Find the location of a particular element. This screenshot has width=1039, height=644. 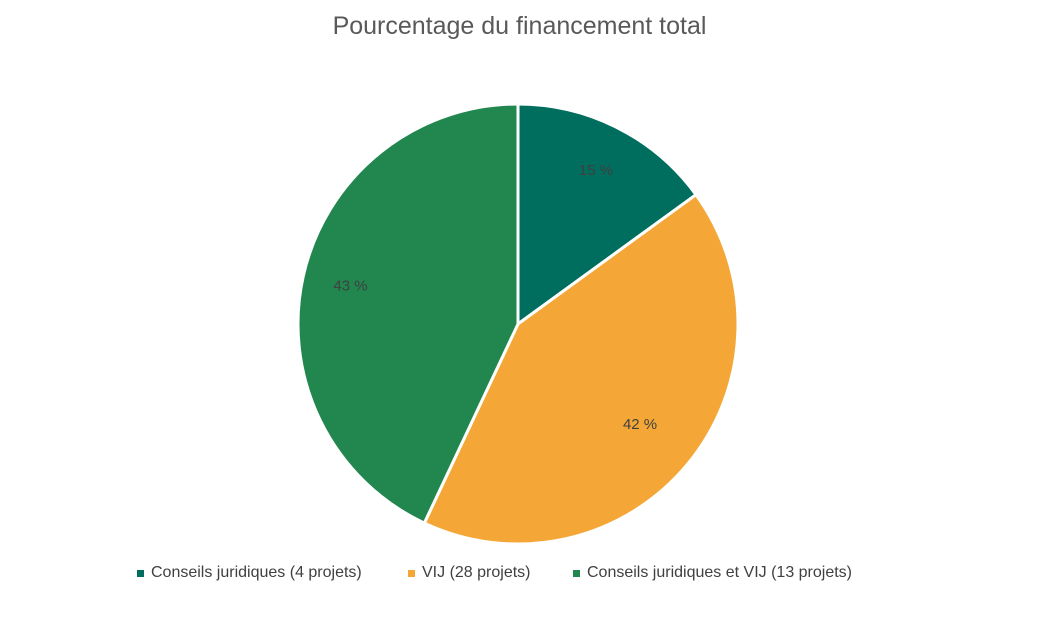

legend-label: VIJ (28 projets) is located at coordinates (476, 572).